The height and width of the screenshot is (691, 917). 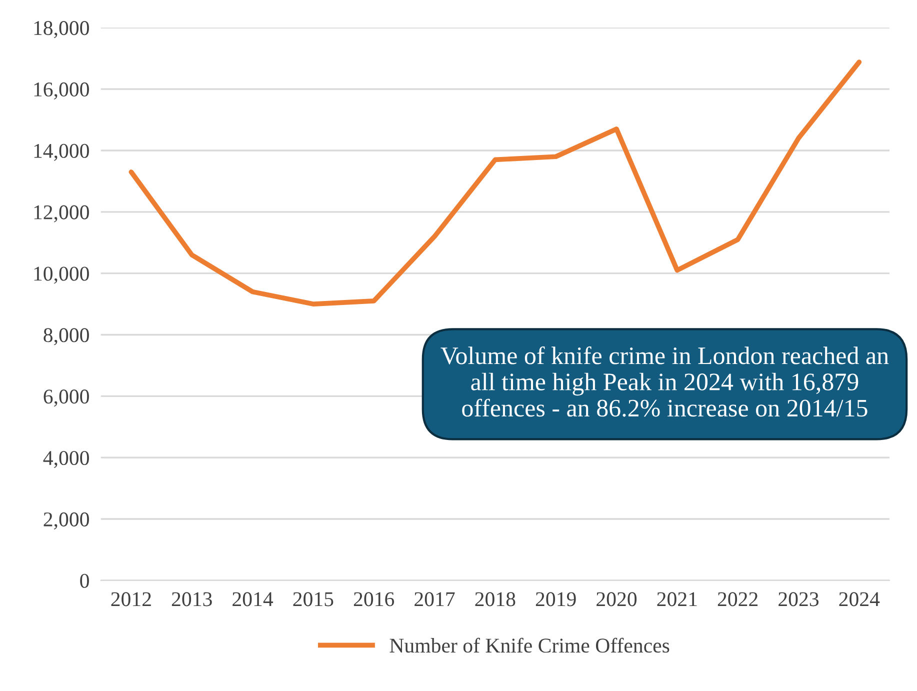 What do you see at coordinates (664, 381) in the screenshot?
I see `annotation: Volume of knife crime in London reached an all time high Peak in 2024 with 16,879 offences - an 86.2% increase on 2014/15` at bounding box center [664, 381].